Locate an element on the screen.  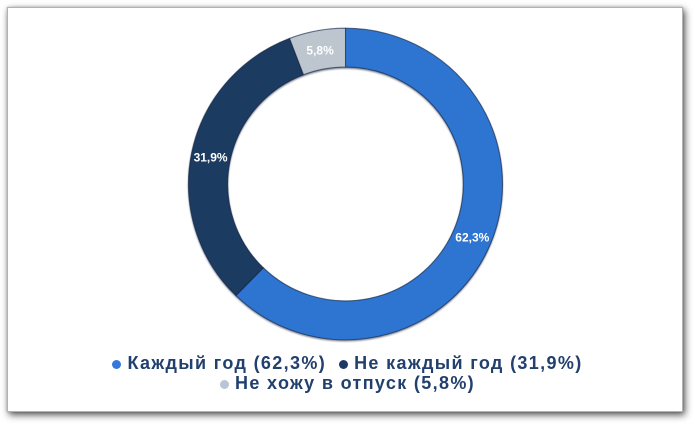
svg-text: 5,8% is located at coordinates (320, 50).